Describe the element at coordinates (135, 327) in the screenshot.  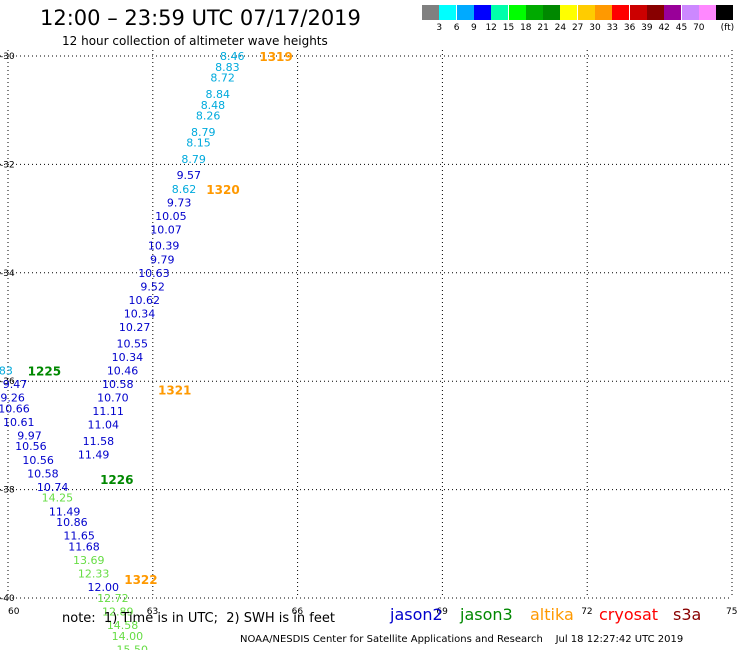
I see `wave-height-value: 10.27` at that location.